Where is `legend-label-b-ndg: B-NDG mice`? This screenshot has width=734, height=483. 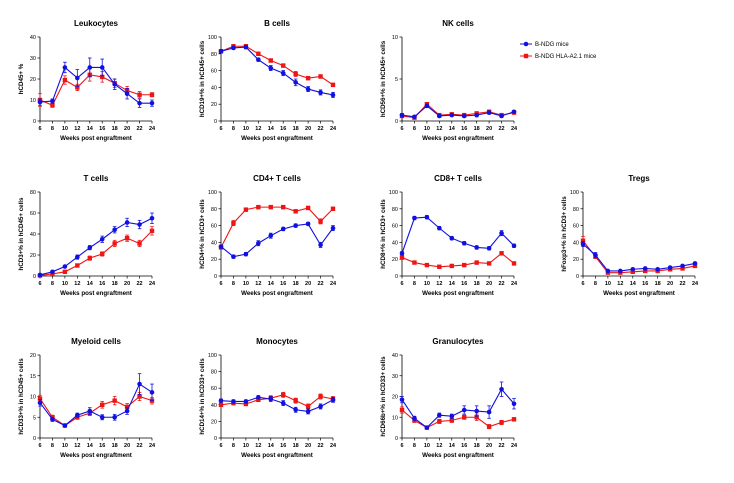 legend-label-b-ndg: B-NDG mice is located at coordinates (552, 45).